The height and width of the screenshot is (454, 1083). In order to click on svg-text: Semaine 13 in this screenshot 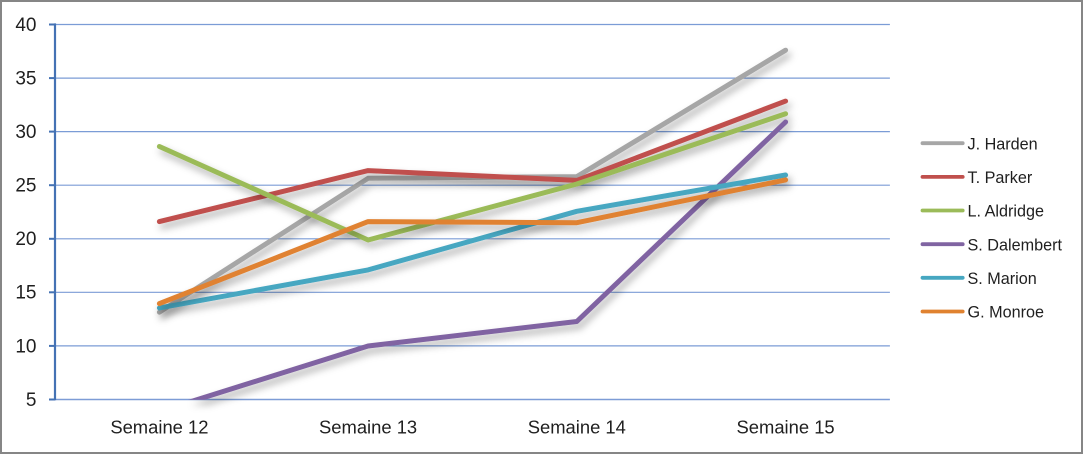, I will do `click(368, 426)`.